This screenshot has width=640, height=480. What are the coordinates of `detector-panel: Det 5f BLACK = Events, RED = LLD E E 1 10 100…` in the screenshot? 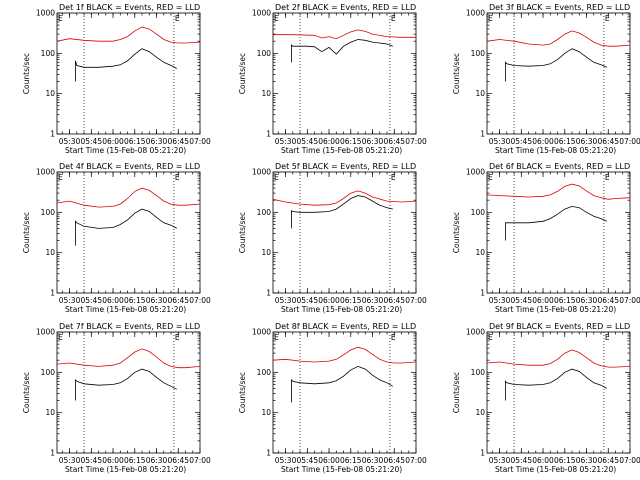 It's located at (332, 238).